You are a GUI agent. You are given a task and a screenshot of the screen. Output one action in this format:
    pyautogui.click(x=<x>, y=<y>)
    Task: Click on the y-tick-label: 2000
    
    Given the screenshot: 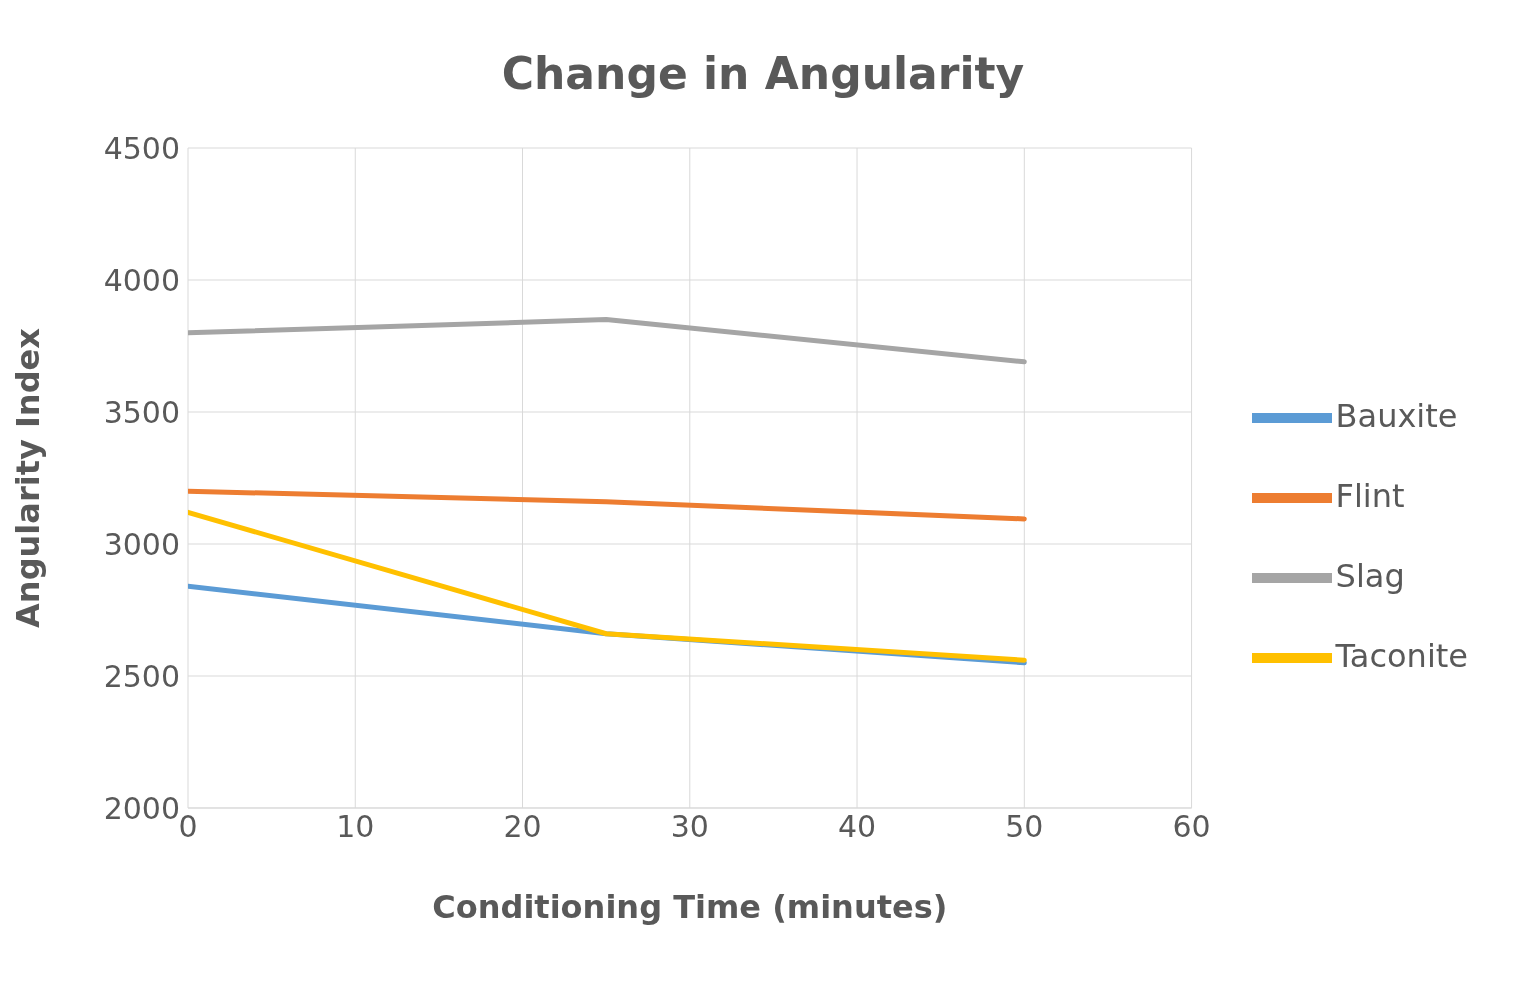 What is the action you would take?
    pyautogui.click(x=141, y=808)
    